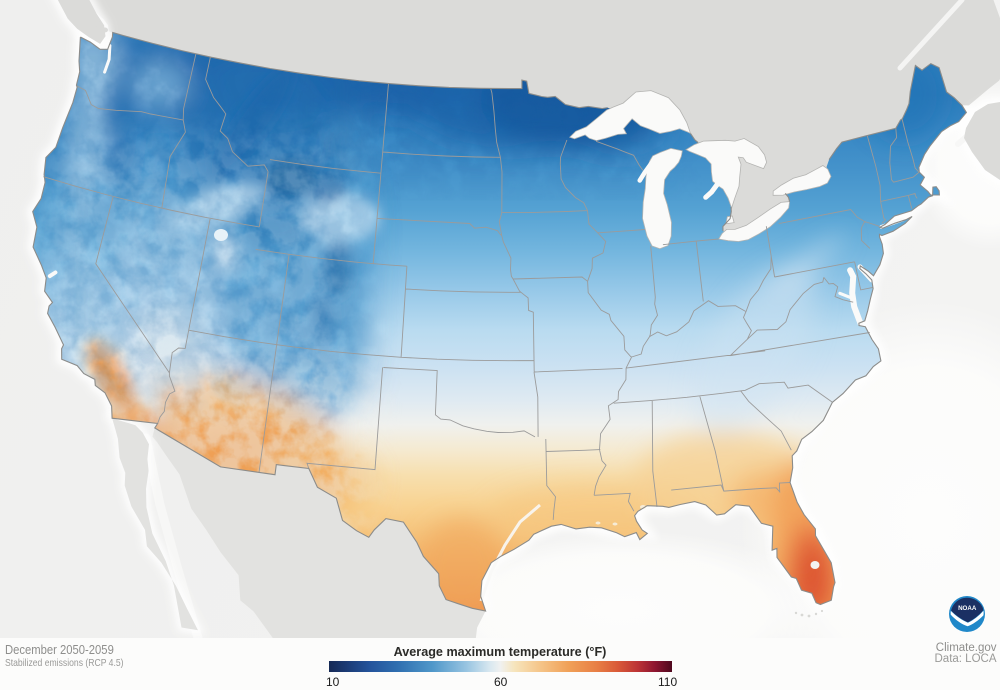 The width and height of the screenshot is (1000, 690). I want to click on svg-text: NOAA, so click(967, 608).